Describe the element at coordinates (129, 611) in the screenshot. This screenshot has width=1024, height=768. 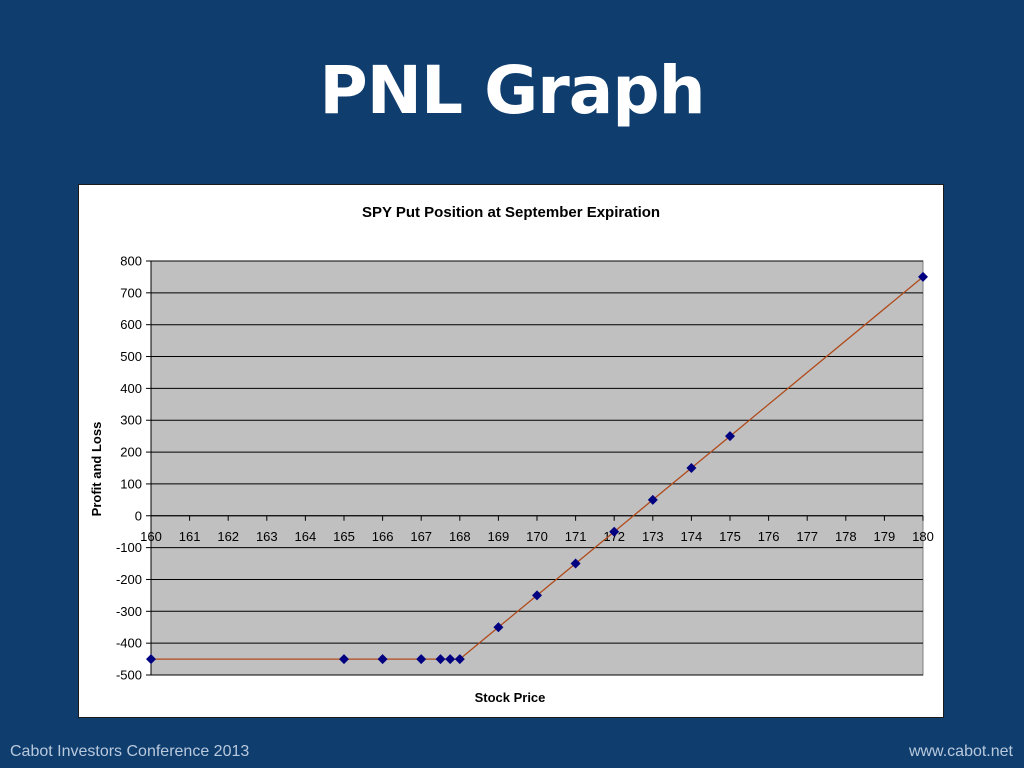
I see `y-tick-label: -300` at that location.